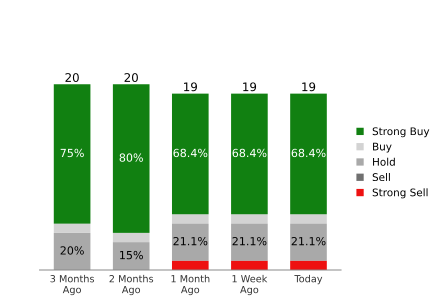 Image resolution: width=440 pixels, height=300 pixels. I want to click on x-tick-label: 1 Month Ago, so click(190, 285).